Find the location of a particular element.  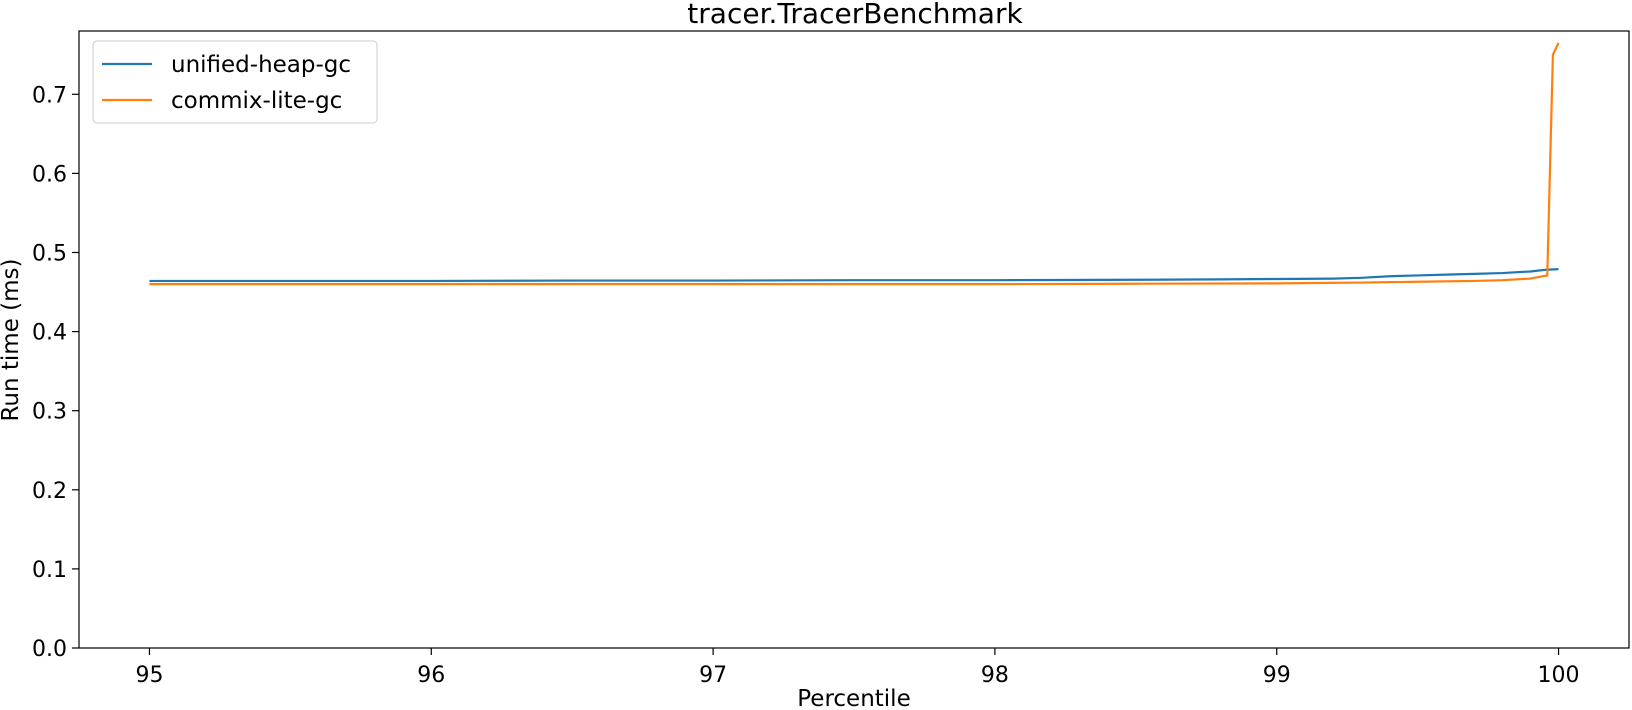

legend-label-unified-heap-gc: unified-heap-gc is located at coordinates (261, 65).